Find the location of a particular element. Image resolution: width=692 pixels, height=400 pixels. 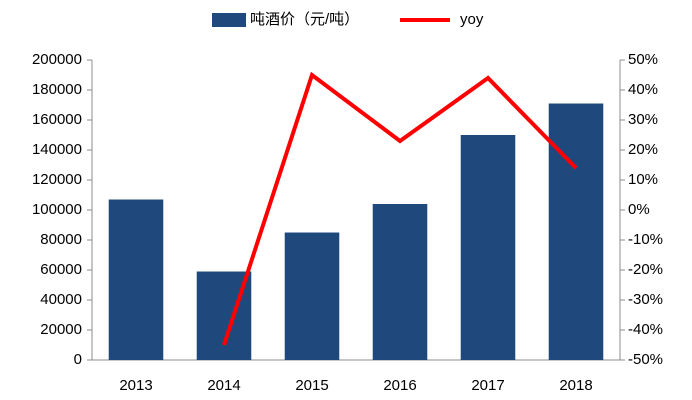

y2-tick-label: 40% is located at coordinates (643, 89).